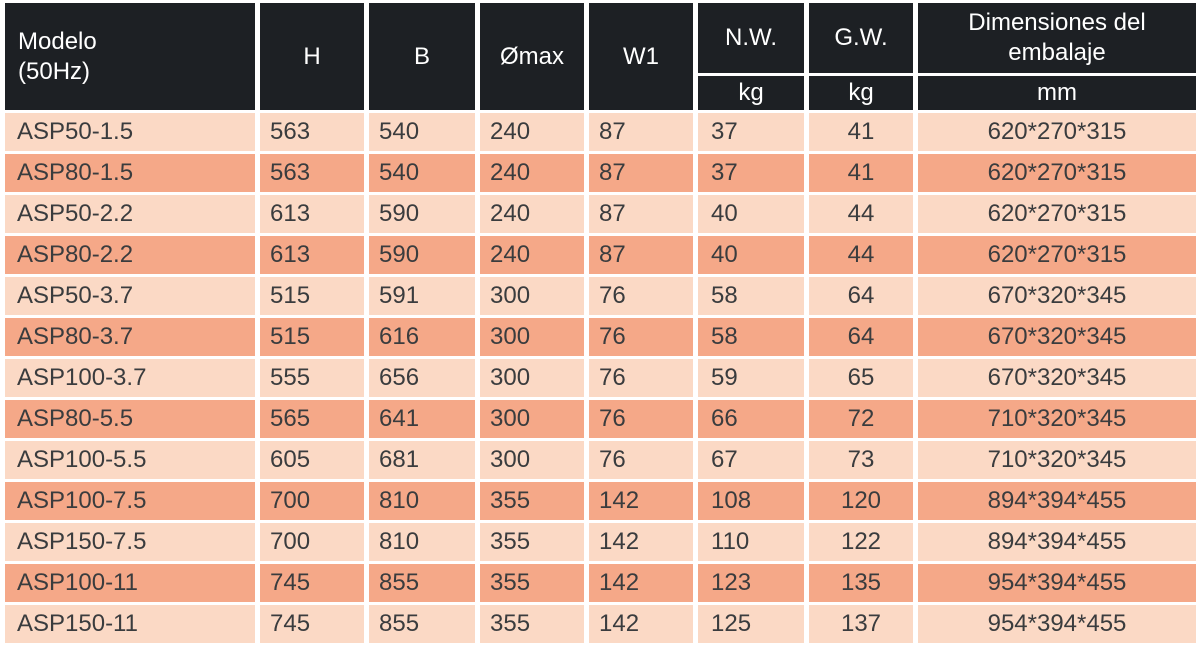 The height and width of the screenshot is (655, 1201). I want to click on header-nw: N.W., so click(751, 38).